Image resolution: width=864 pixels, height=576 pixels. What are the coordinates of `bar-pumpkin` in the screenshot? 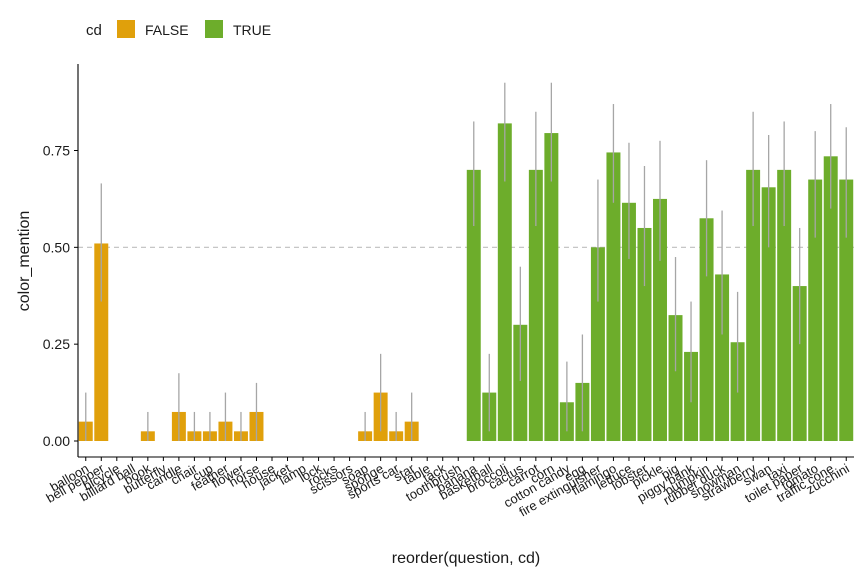 It's located at (706, 329).